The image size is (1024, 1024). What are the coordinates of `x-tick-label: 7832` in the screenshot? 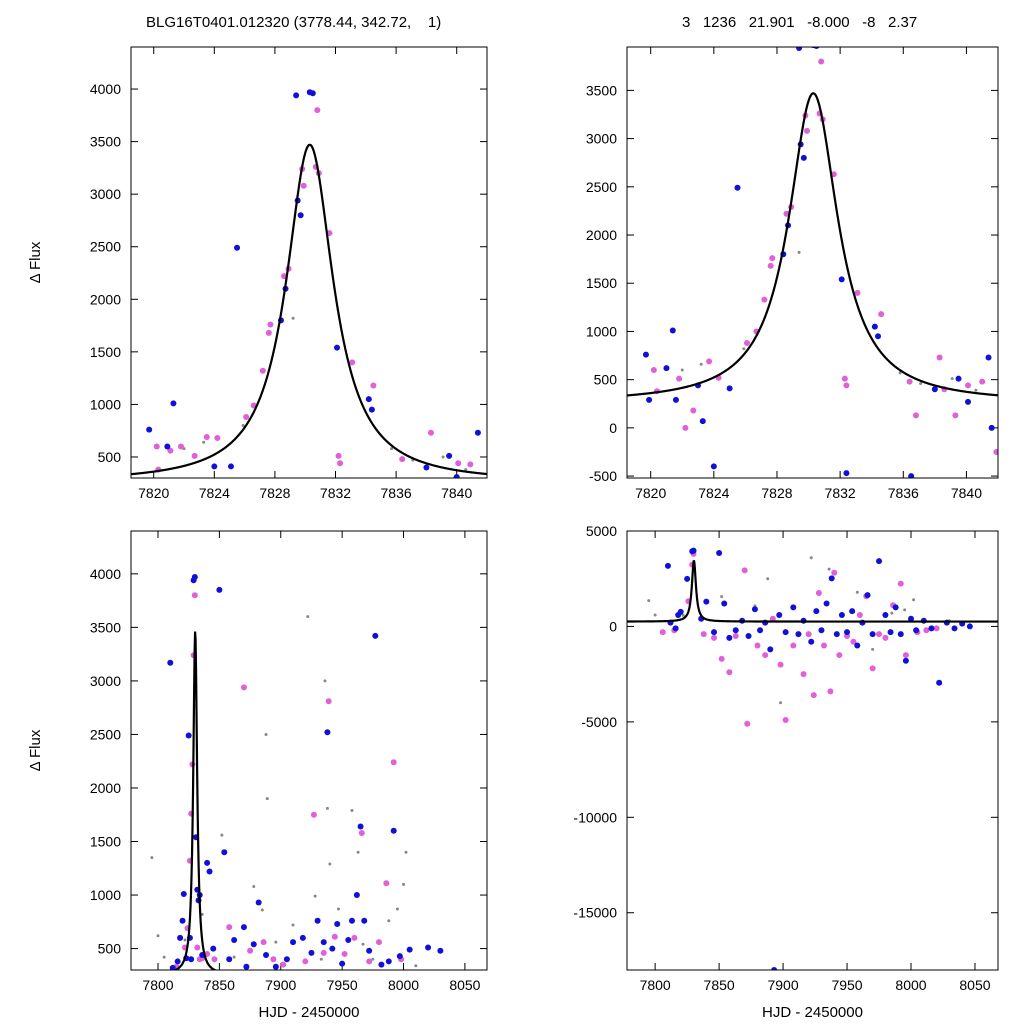 It's located at (335, 493).